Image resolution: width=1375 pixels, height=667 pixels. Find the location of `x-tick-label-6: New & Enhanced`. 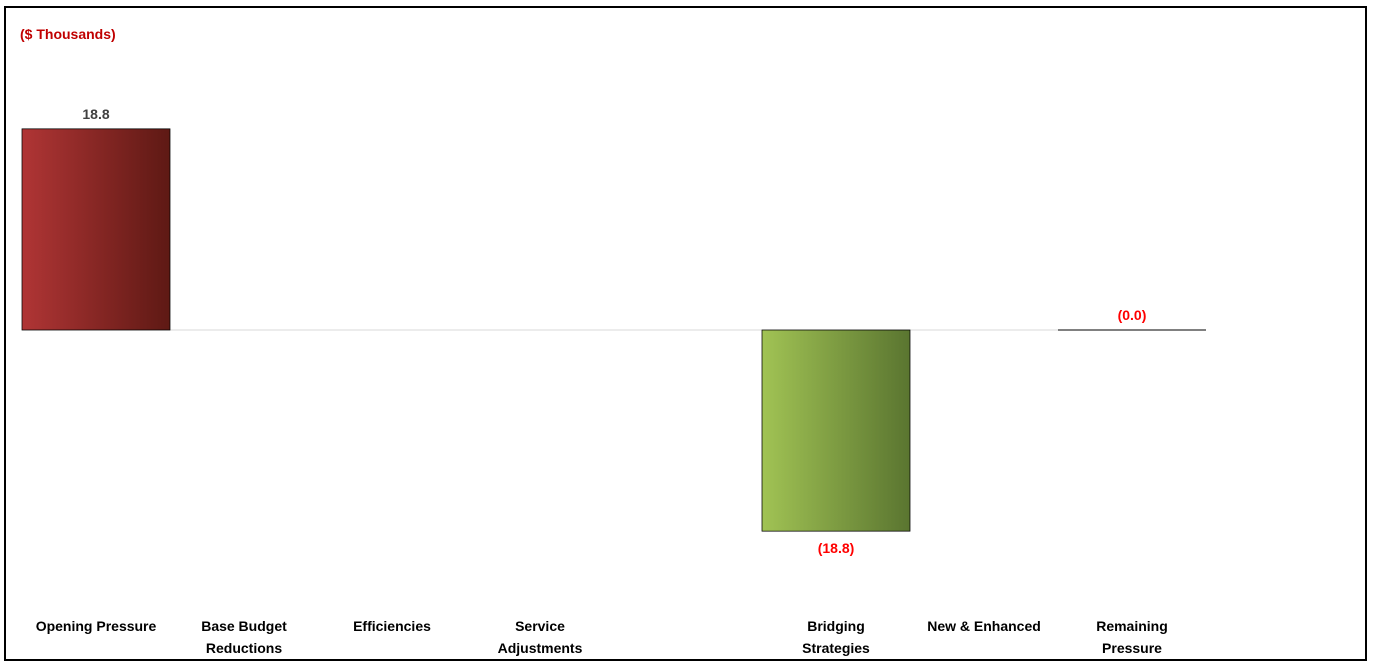

x-tick-label-6: New & Enhanced is located at coordinates (984, 626).